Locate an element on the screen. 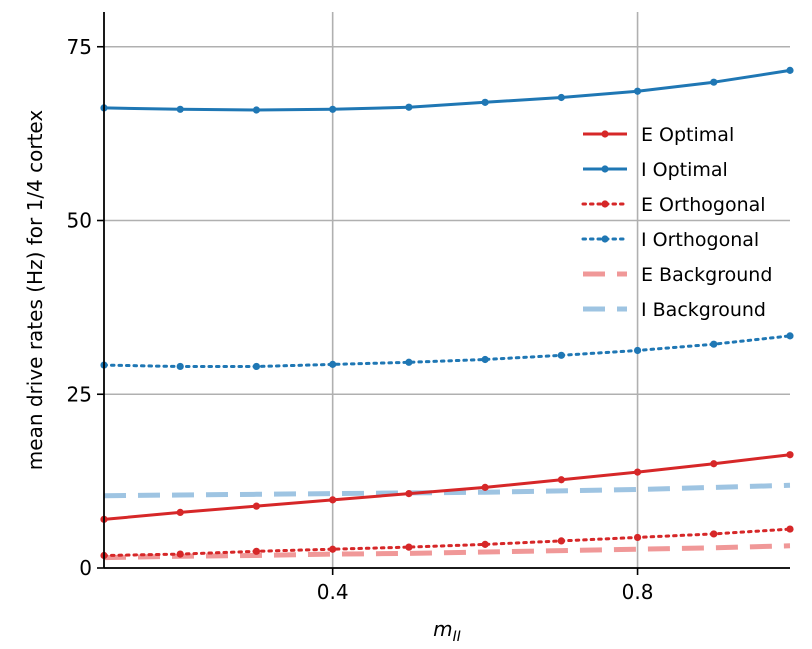 The image size is (812, 649). legend-label: E Orthogonal is located at coordinates (703, 205).